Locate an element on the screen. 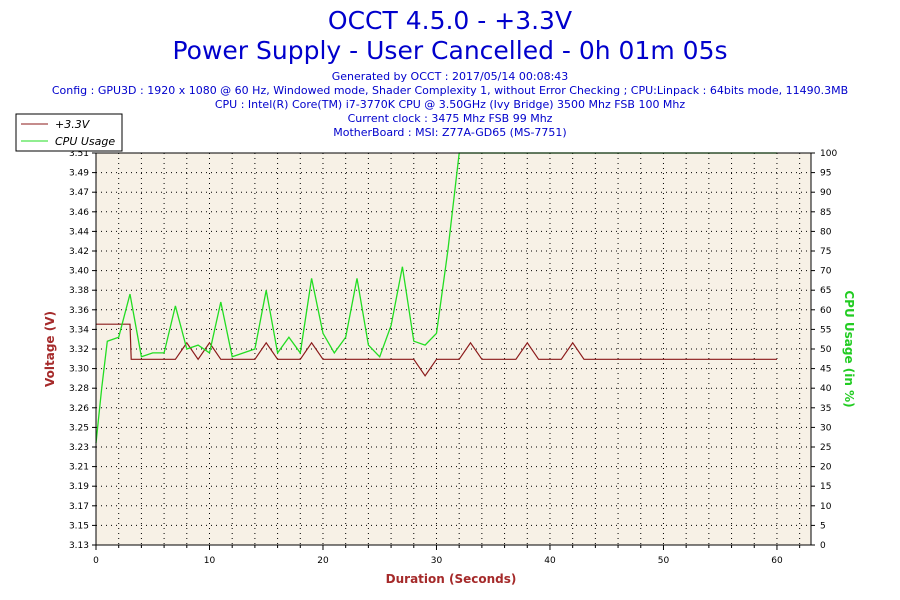 This screenshot has height=600, width=900. right-tick-label: 10 is located at coordinates (826, 507).